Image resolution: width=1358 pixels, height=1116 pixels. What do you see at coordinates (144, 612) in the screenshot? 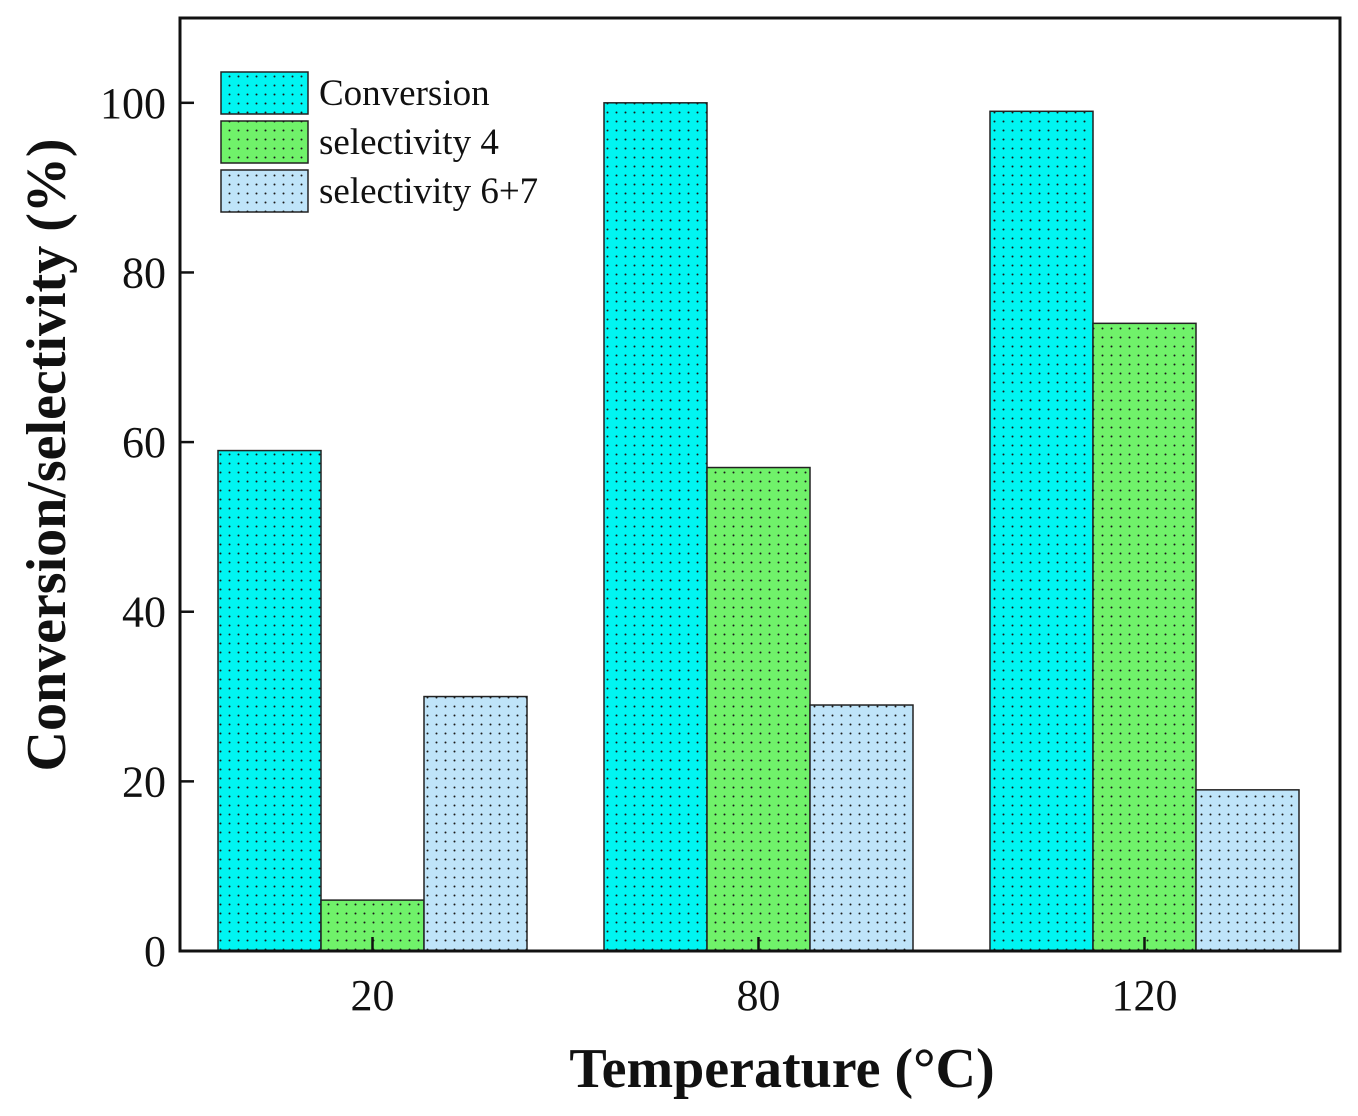
I see `y-tick-label: 40` at bounding box center [144, 612].